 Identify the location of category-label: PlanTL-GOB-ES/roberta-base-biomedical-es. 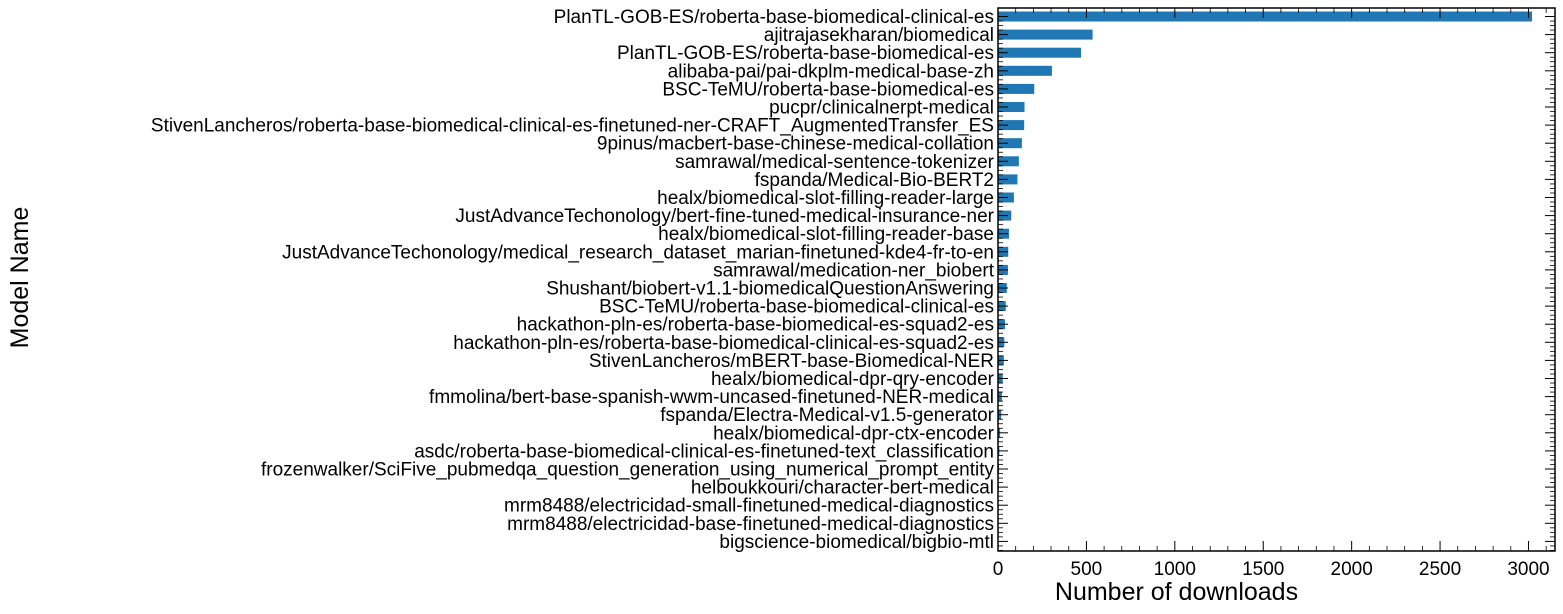
(805, 53).